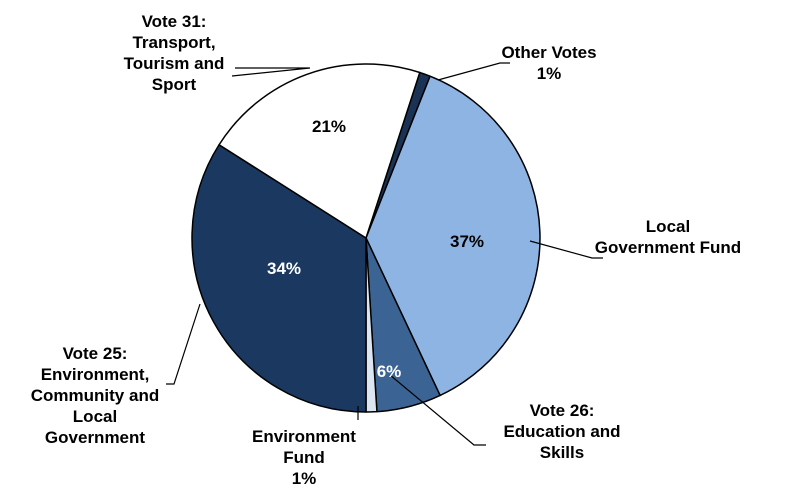 Image resolution: width=791 pixels, height=491 pixels. I want to click on category-label-line: Tourism and, so click(174, 63).